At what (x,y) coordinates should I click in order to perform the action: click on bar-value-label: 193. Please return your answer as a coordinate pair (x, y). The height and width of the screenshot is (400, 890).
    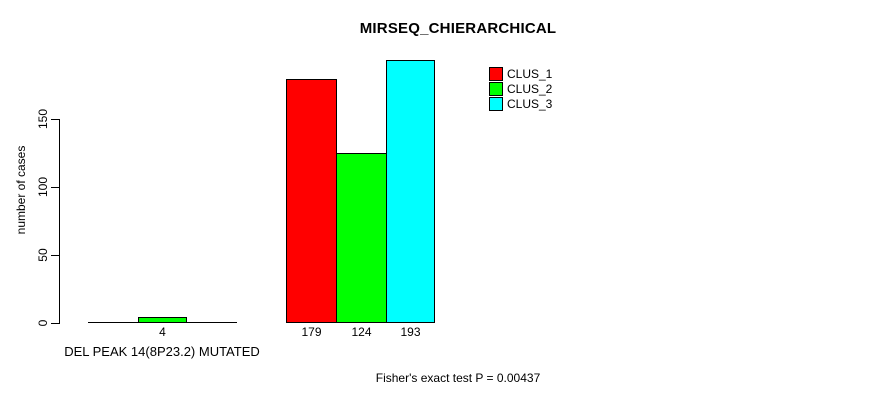
    Looking at the image, I should click on (410, 332).